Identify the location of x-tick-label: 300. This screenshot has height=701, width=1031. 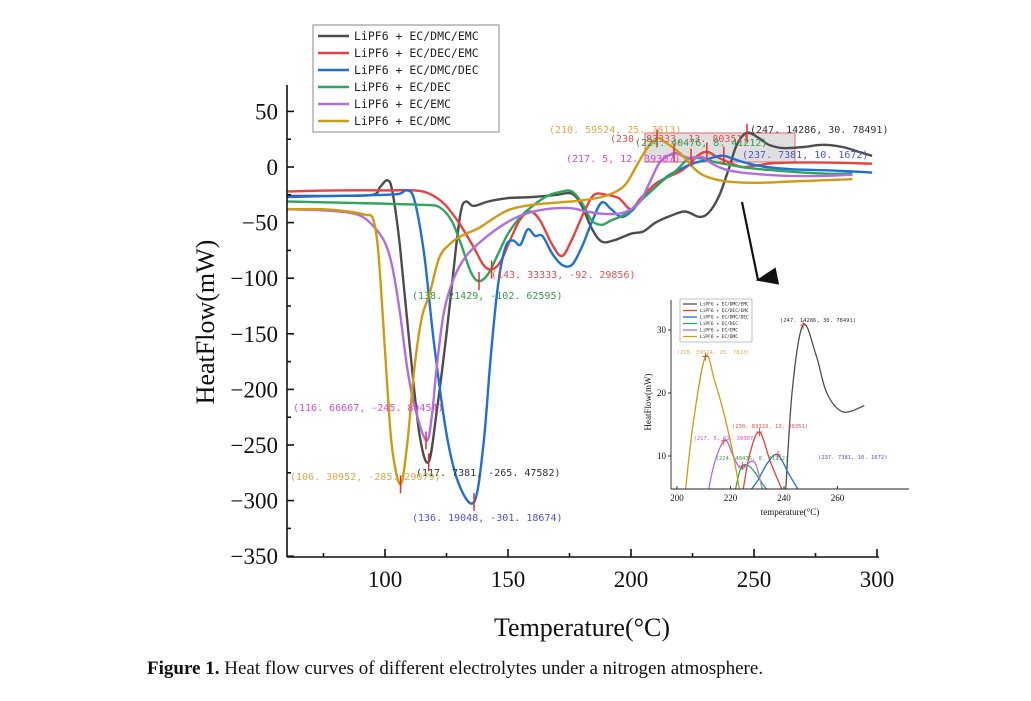
(877, 579).